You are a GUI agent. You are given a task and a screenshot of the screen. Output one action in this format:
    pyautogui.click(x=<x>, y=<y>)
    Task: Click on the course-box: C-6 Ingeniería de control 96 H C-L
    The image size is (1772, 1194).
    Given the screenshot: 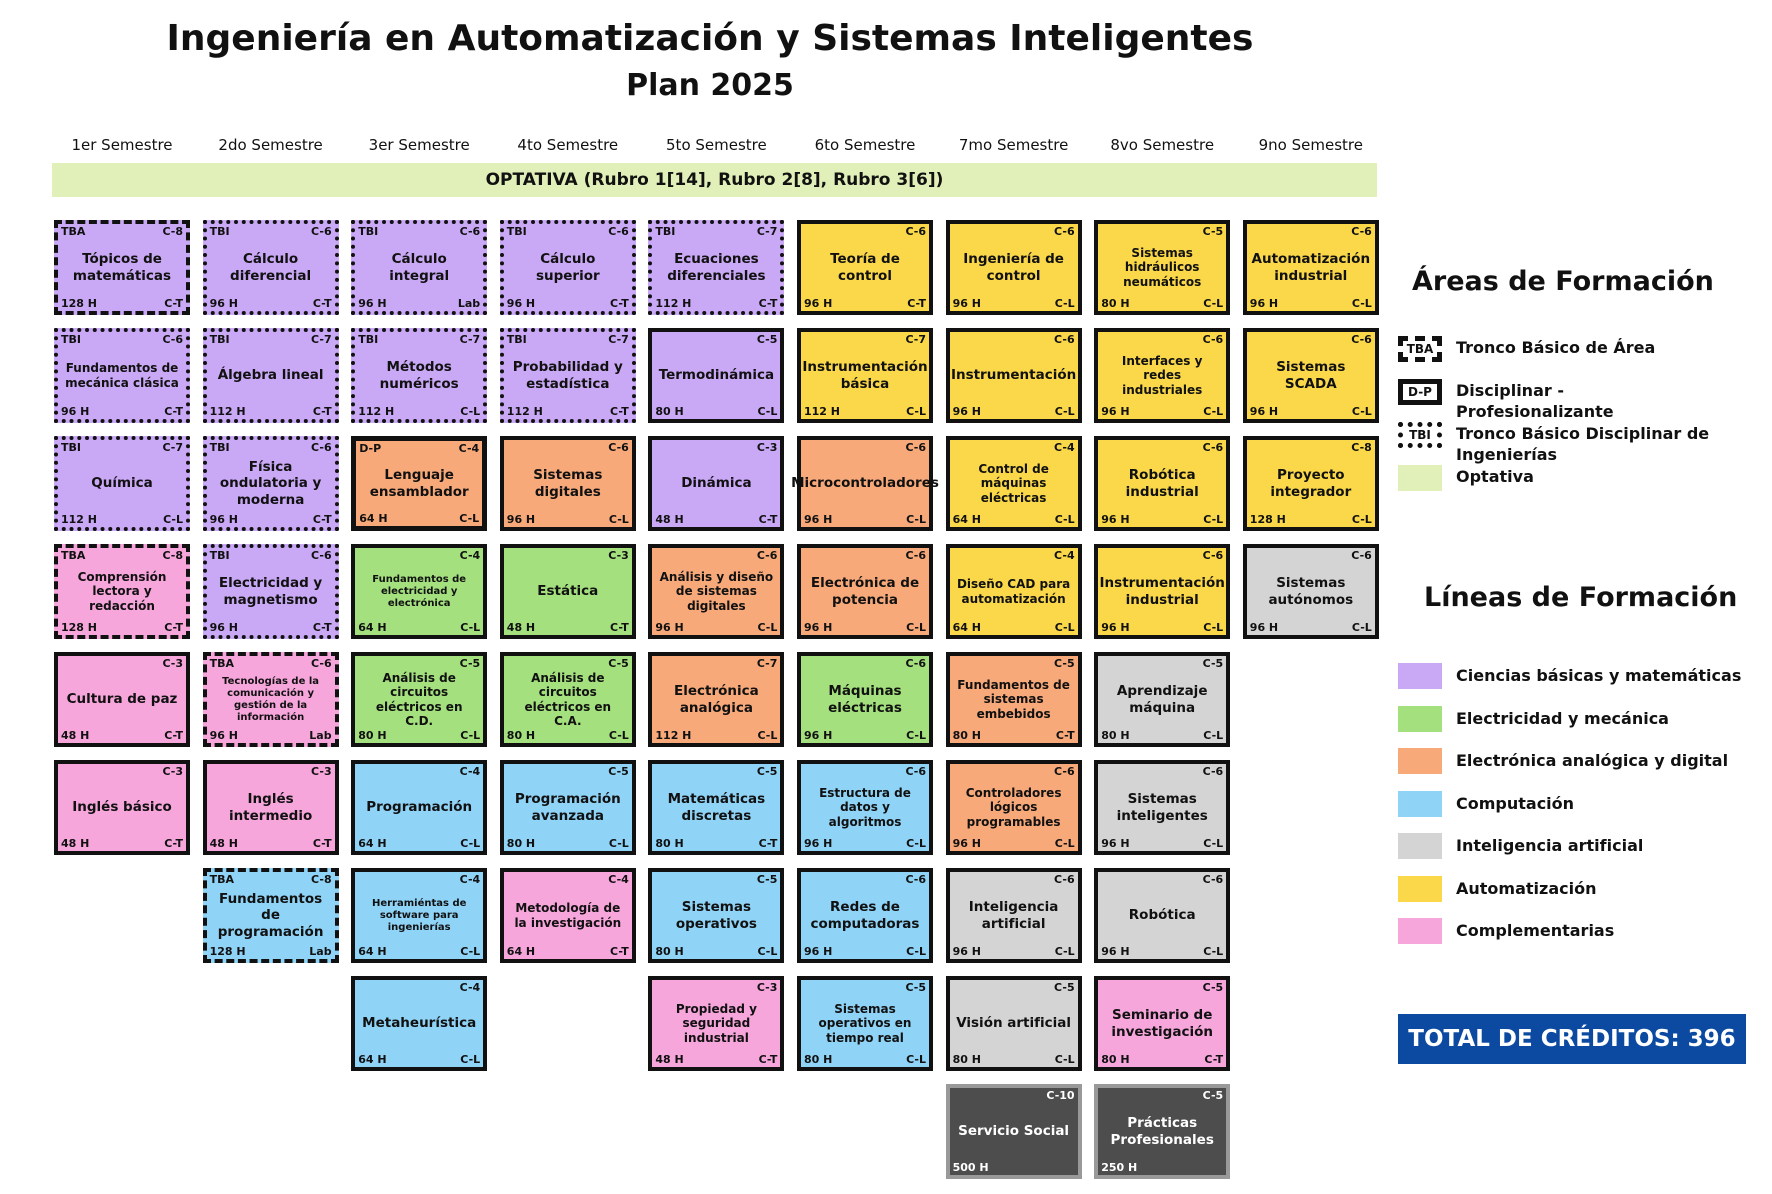 What is the action you would take?
    pyautogui.click(x=1013, y=267)
    